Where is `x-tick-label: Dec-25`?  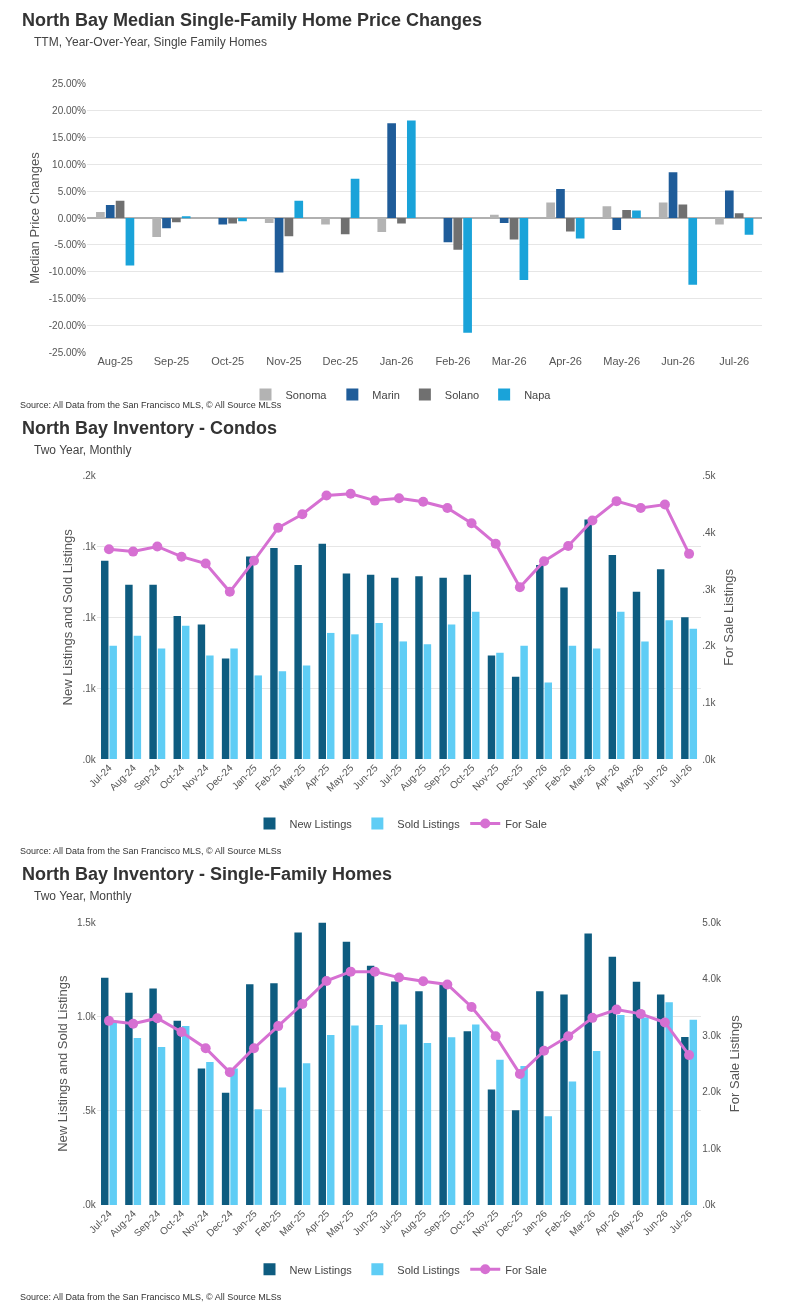 x-tick-label: Dec-25 is located at coordinates (340, 360).